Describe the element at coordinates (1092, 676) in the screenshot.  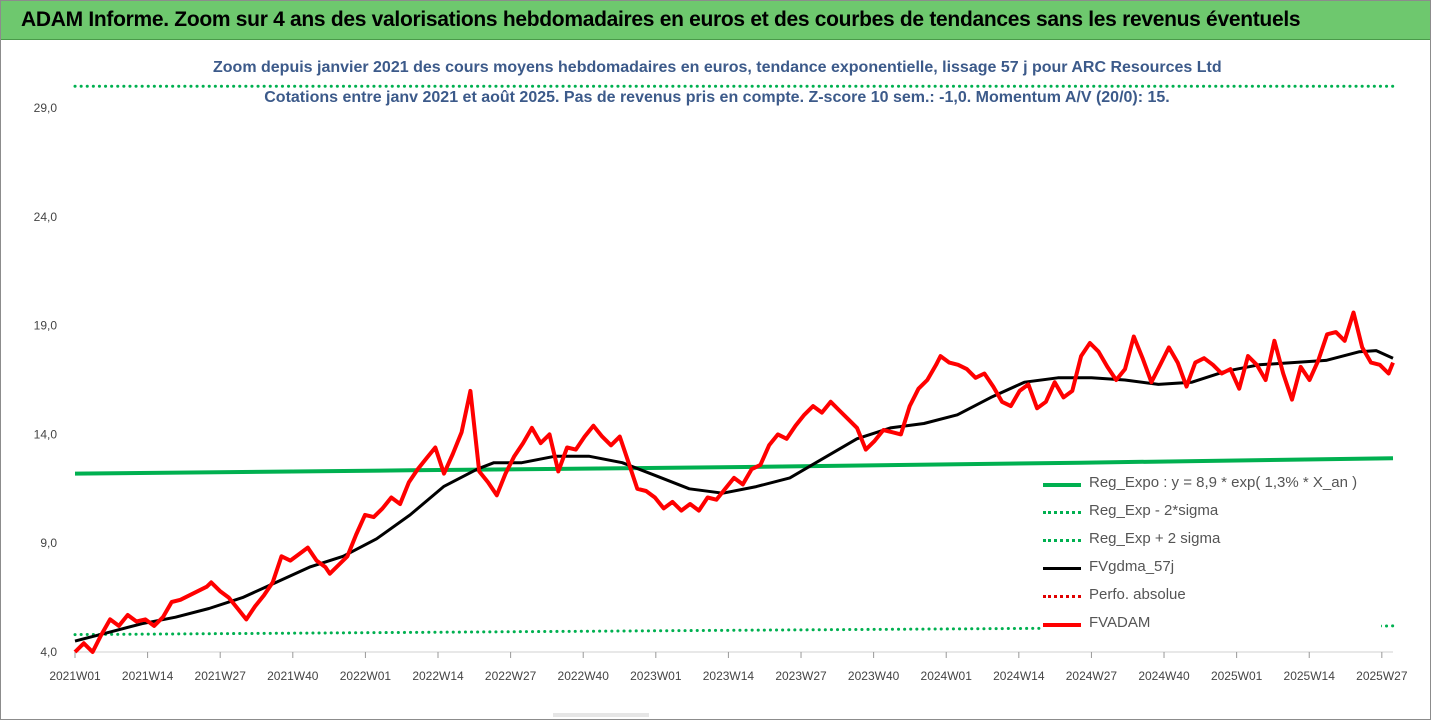
I see `x-tick-label: 2024W27` at that location.